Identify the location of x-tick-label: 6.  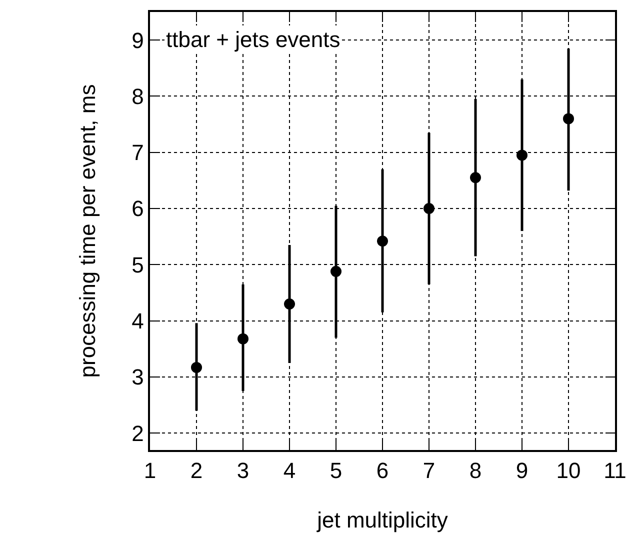
(382, 471).